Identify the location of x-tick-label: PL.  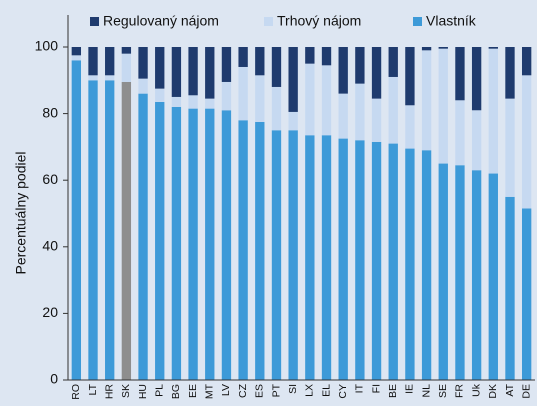
(160, 390).